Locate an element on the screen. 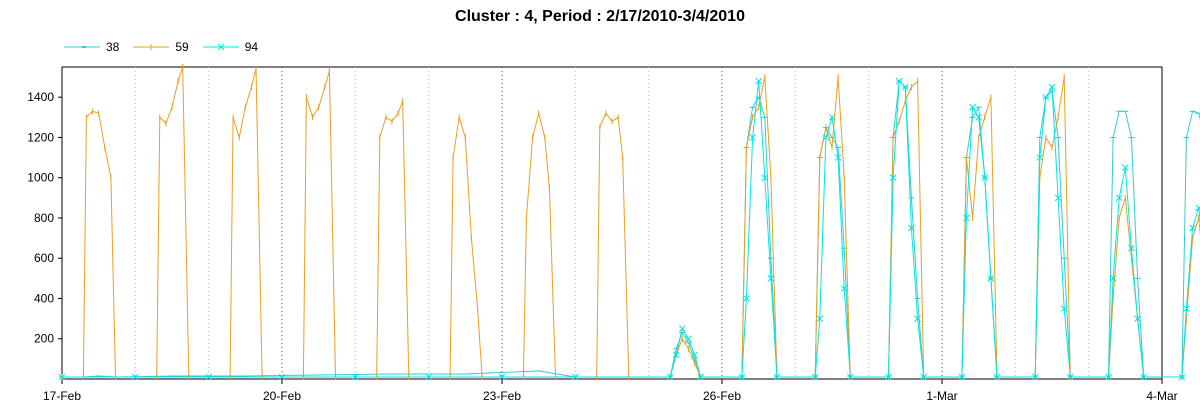 The height and width of the screenshot is (420, 1200). legend-label-94: 94 is located at coordinates (251, 47).